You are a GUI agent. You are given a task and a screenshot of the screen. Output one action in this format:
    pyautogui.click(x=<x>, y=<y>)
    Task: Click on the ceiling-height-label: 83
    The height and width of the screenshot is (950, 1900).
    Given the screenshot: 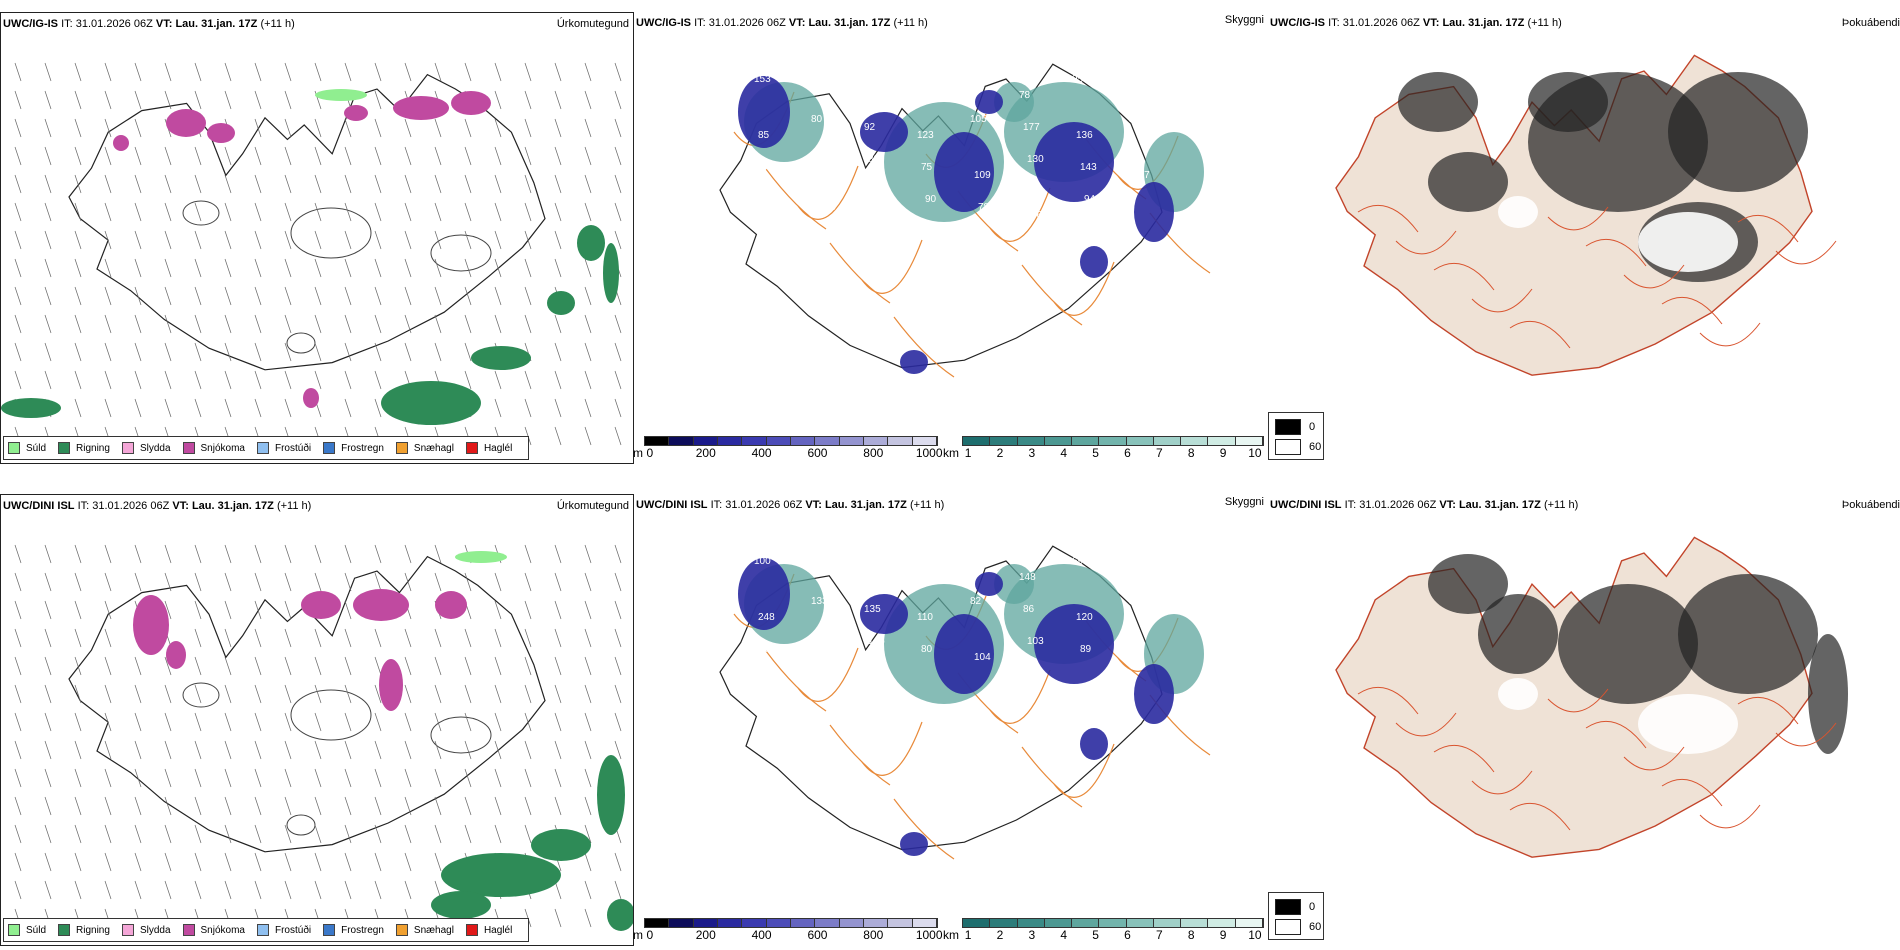 What is the action you would take?
    pyautogui.click(x=972, y=569)
    